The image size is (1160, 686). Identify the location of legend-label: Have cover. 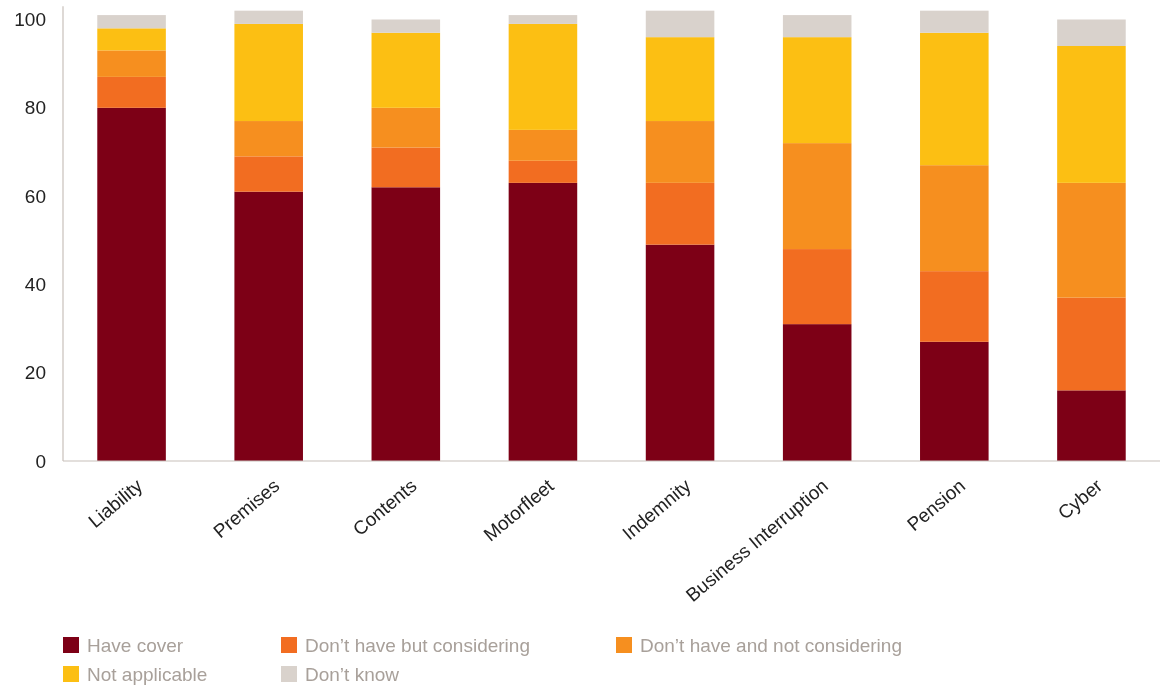
(135, 645).